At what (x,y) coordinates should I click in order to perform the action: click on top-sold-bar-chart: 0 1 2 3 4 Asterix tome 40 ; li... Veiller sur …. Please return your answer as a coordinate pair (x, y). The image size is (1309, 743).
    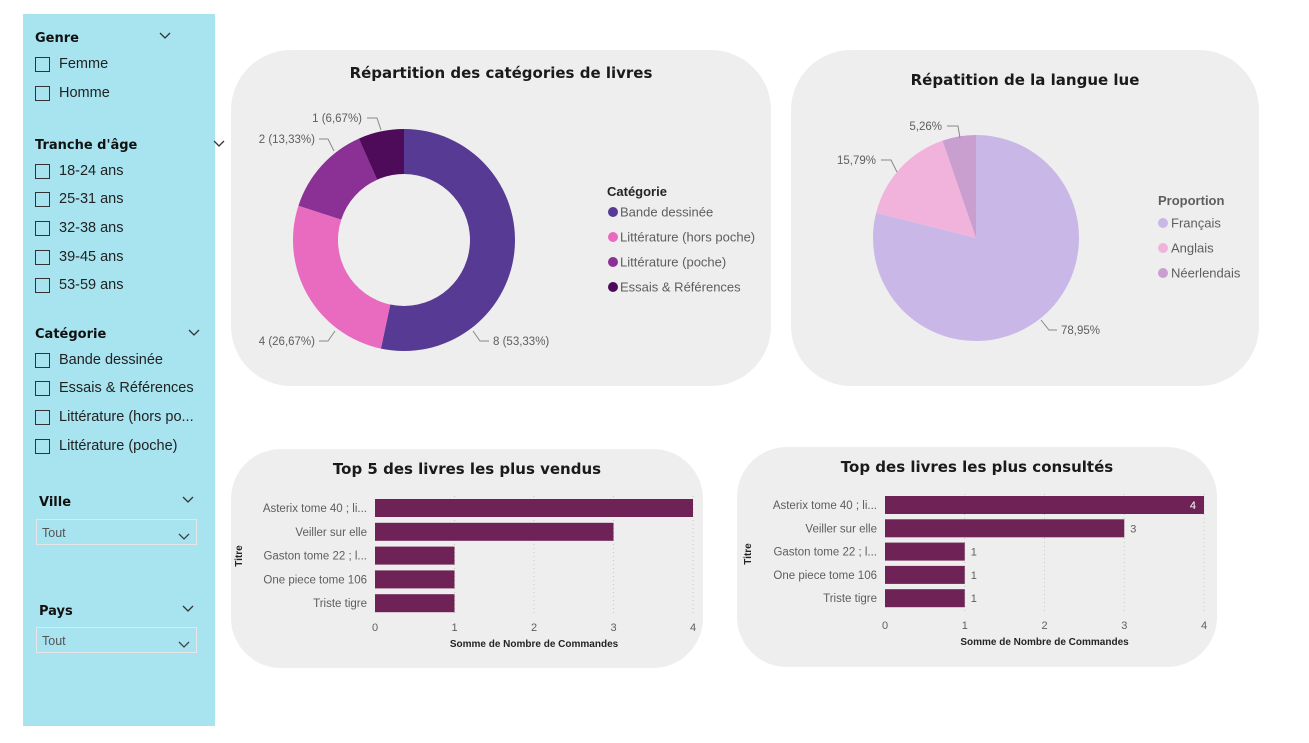
    Looking at the image, I should click on (465, 573).